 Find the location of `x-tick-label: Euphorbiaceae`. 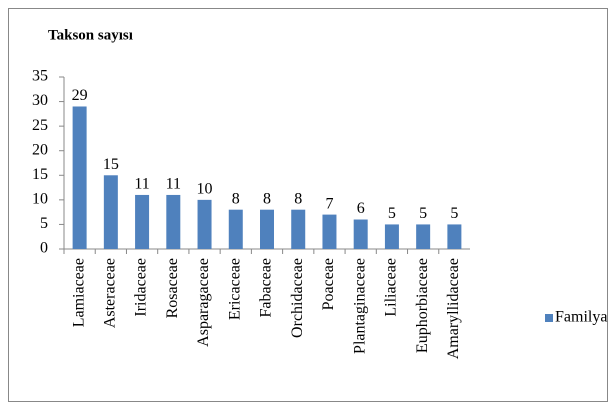

x-tick-label: Euphorbiaceae is located at coordinates (422, 305).